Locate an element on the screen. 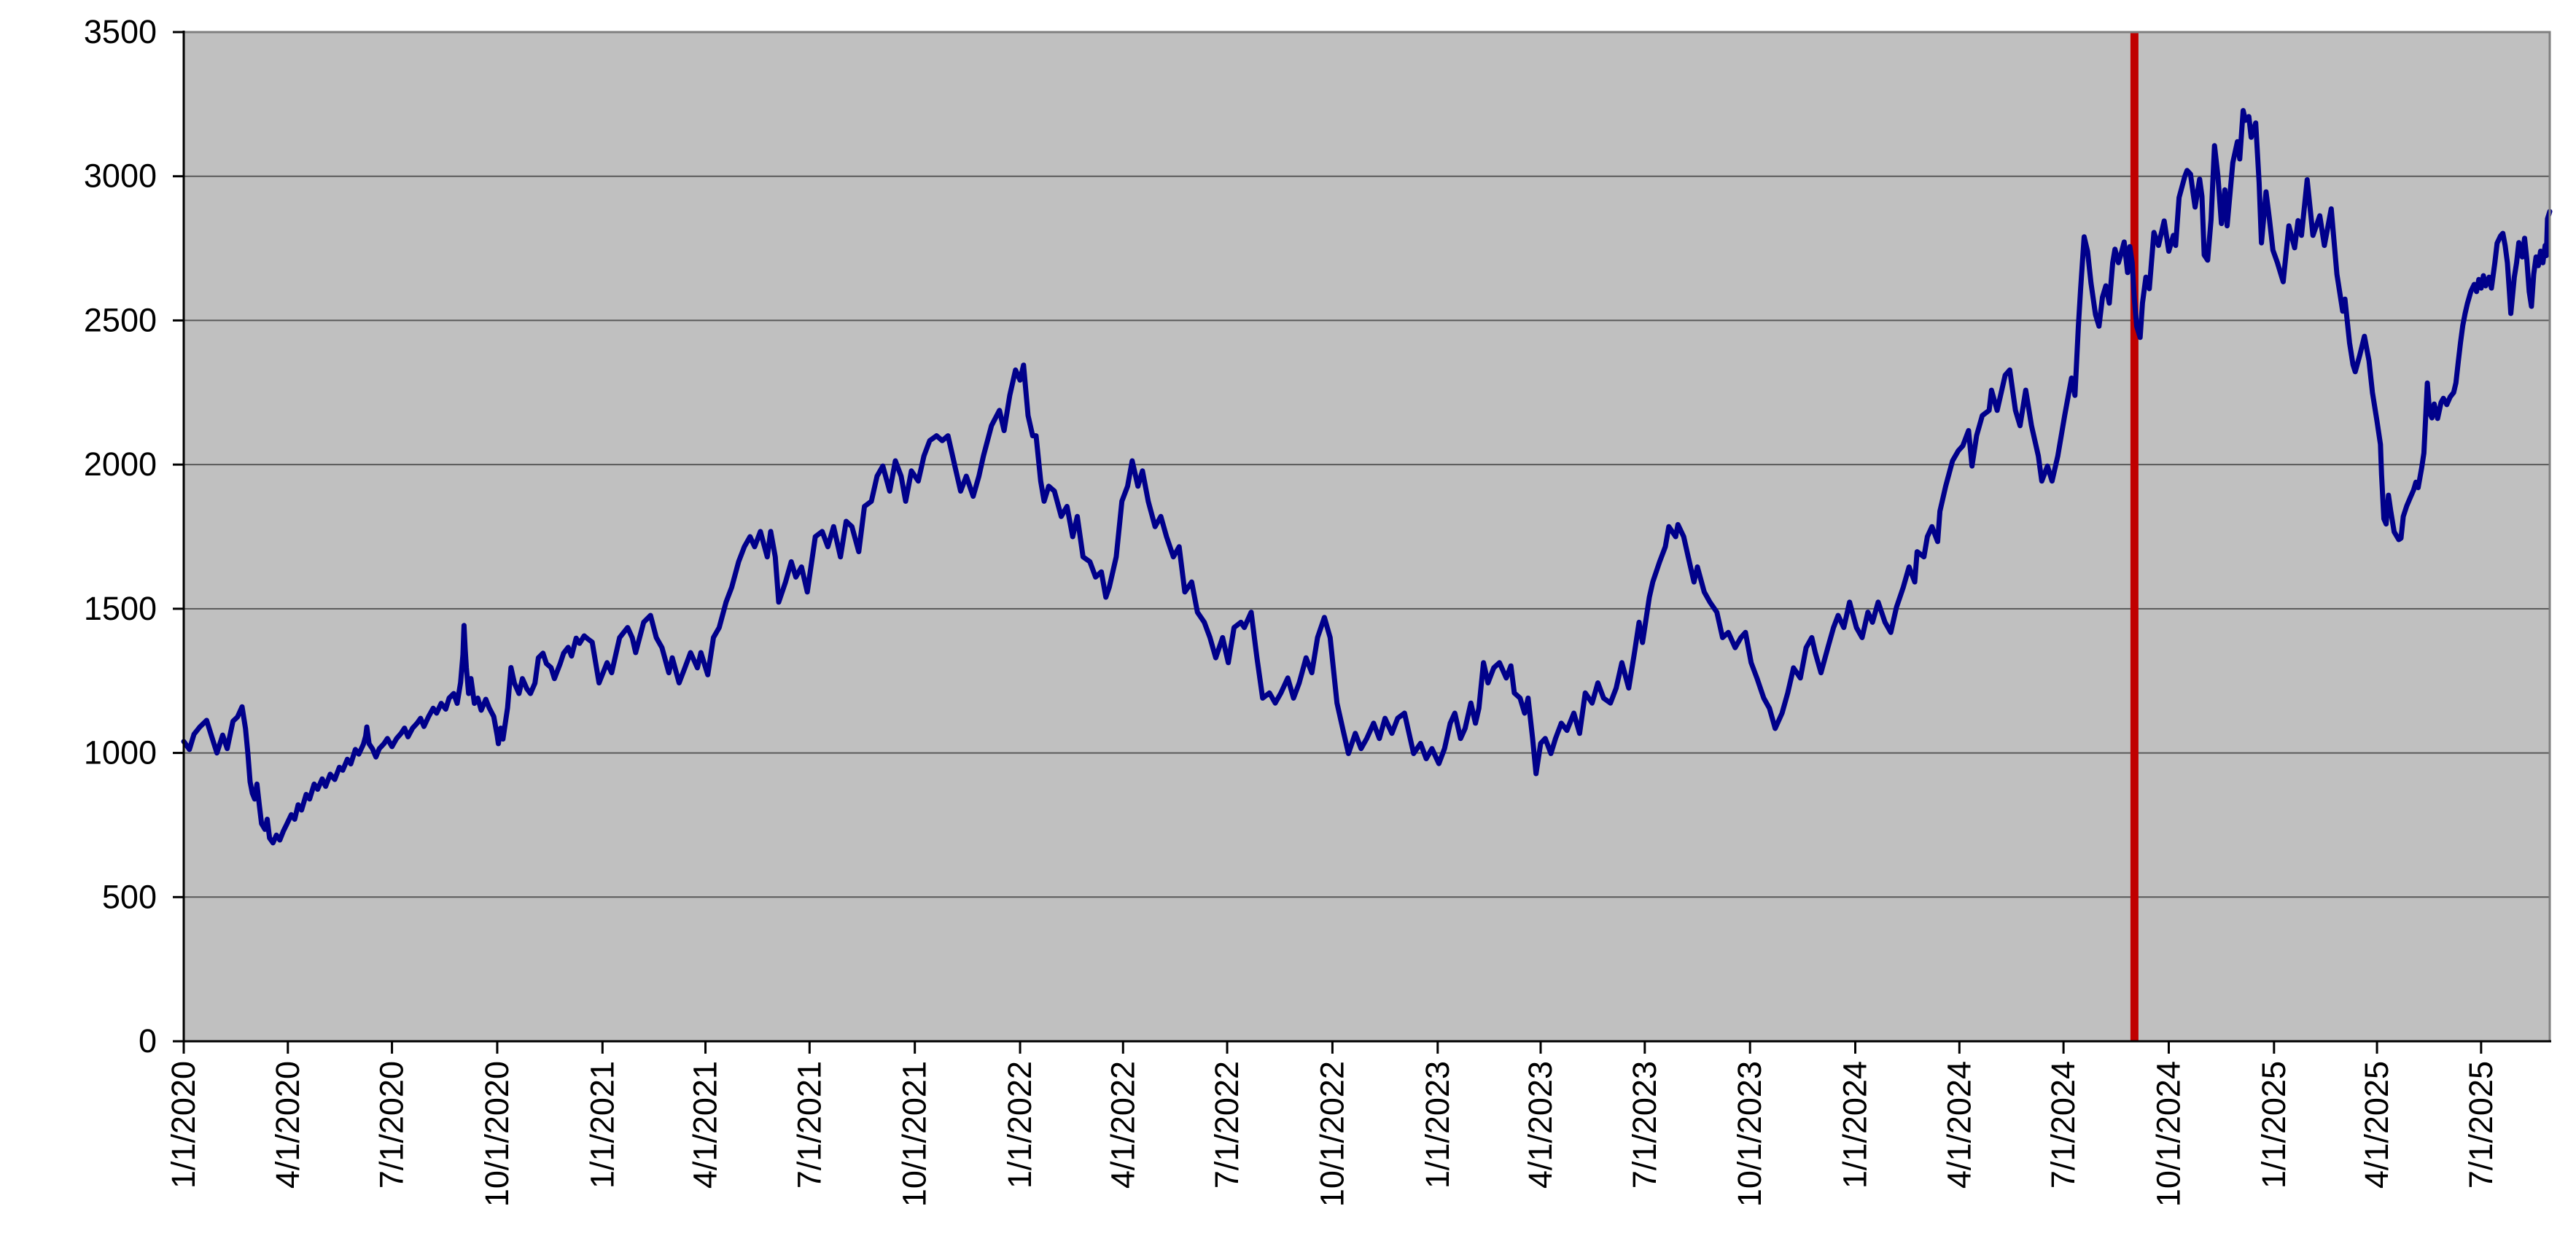 The image size is (2576, 1252). y-tick-label-1000: 1000 is located at coordinates (120, 752).